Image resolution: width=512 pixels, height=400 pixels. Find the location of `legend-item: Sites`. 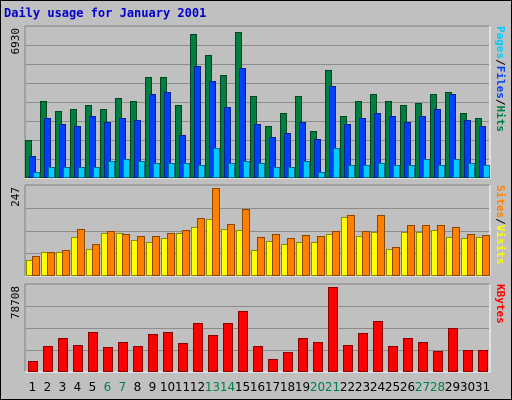

legend-item: Sites is located at coordinates (500, 201).